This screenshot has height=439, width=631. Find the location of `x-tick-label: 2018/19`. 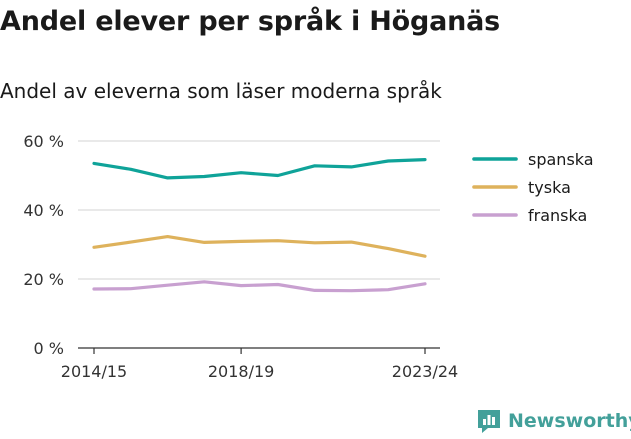

x-tick-label: 2018/19 is located at coordinates (241, 371).